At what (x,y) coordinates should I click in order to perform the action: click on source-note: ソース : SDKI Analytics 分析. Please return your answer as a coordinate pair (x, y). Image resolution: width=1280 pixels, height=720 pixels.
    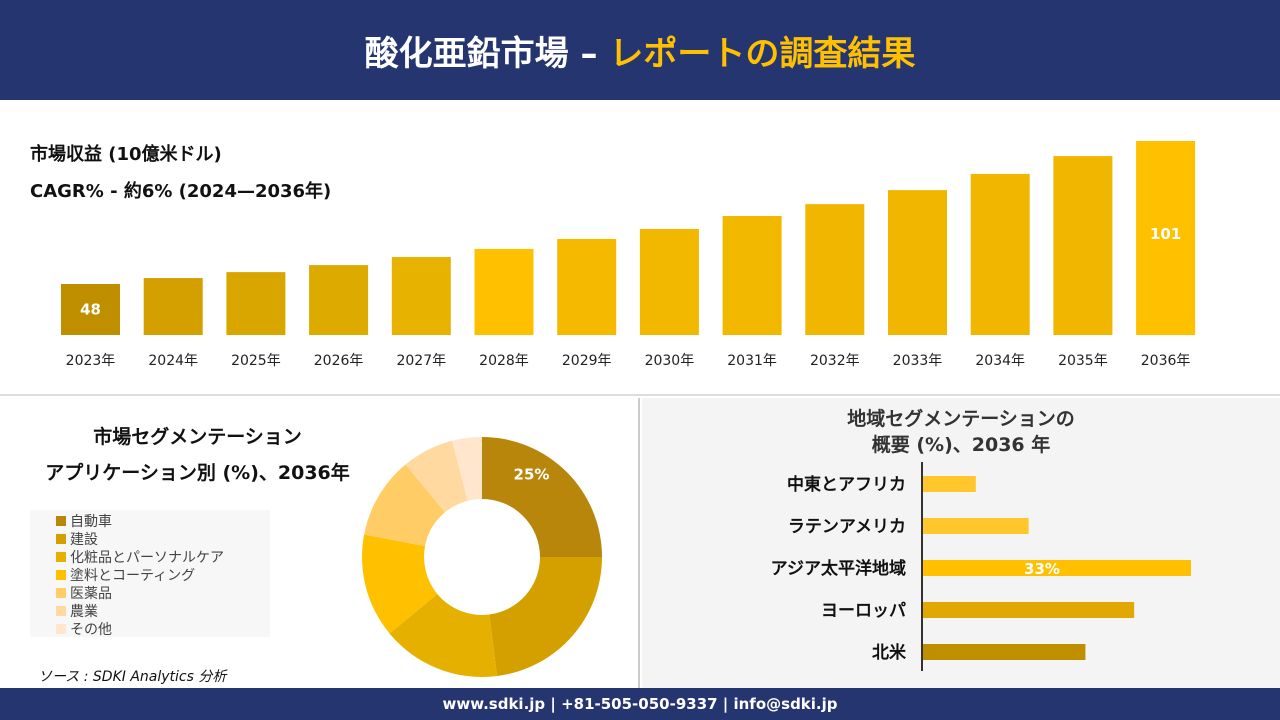
    Looking at the image, I should click on (132, 677).